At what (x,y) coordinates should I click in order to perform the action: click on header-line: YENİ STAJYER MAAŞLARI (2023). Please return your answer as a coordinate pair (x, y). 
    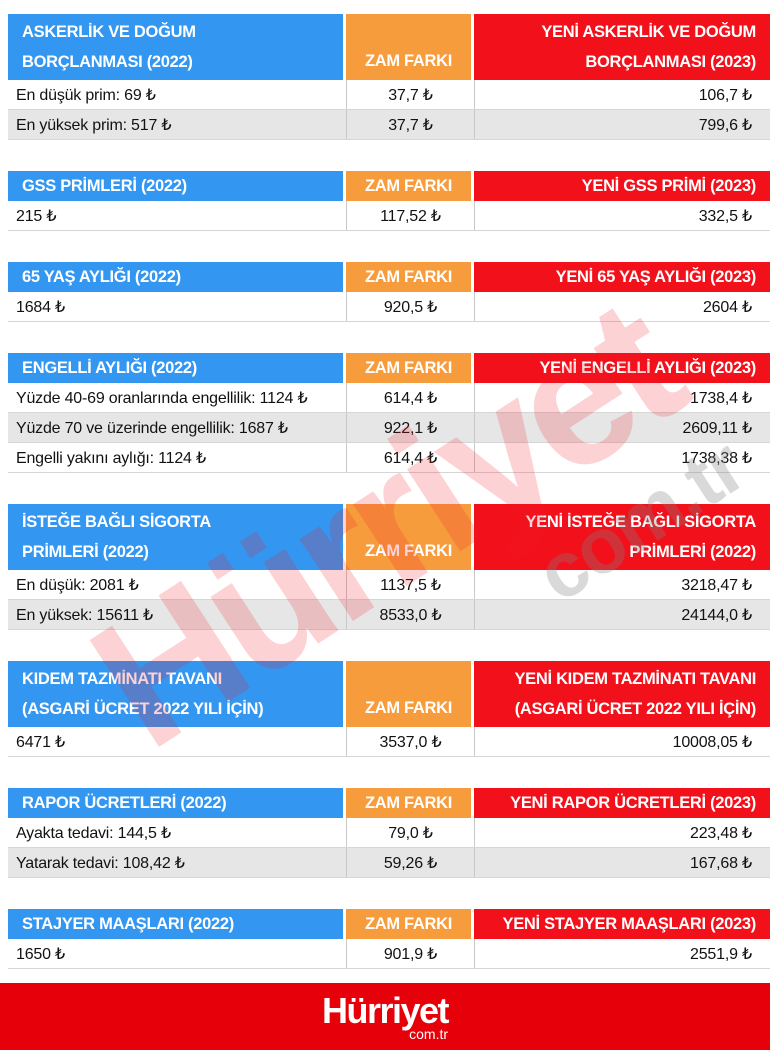
    Looking at the image, I should click on (629, 924).